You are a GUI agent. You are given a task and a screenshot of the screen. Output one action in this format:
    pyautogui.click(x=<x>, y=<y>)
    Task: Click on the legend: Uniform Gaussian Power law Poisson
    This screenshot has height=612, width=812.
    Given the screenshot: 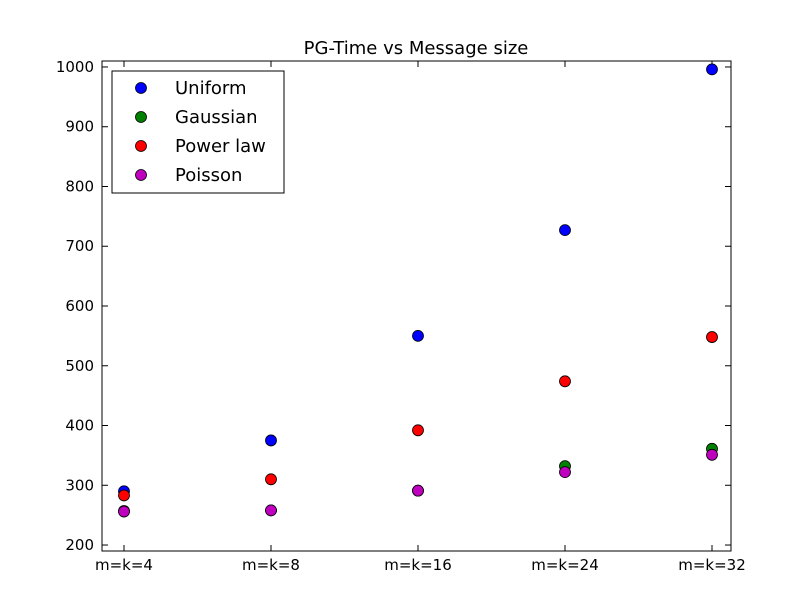 What is the action you would take?
    pyautogui.click(x=198, y=132)
    